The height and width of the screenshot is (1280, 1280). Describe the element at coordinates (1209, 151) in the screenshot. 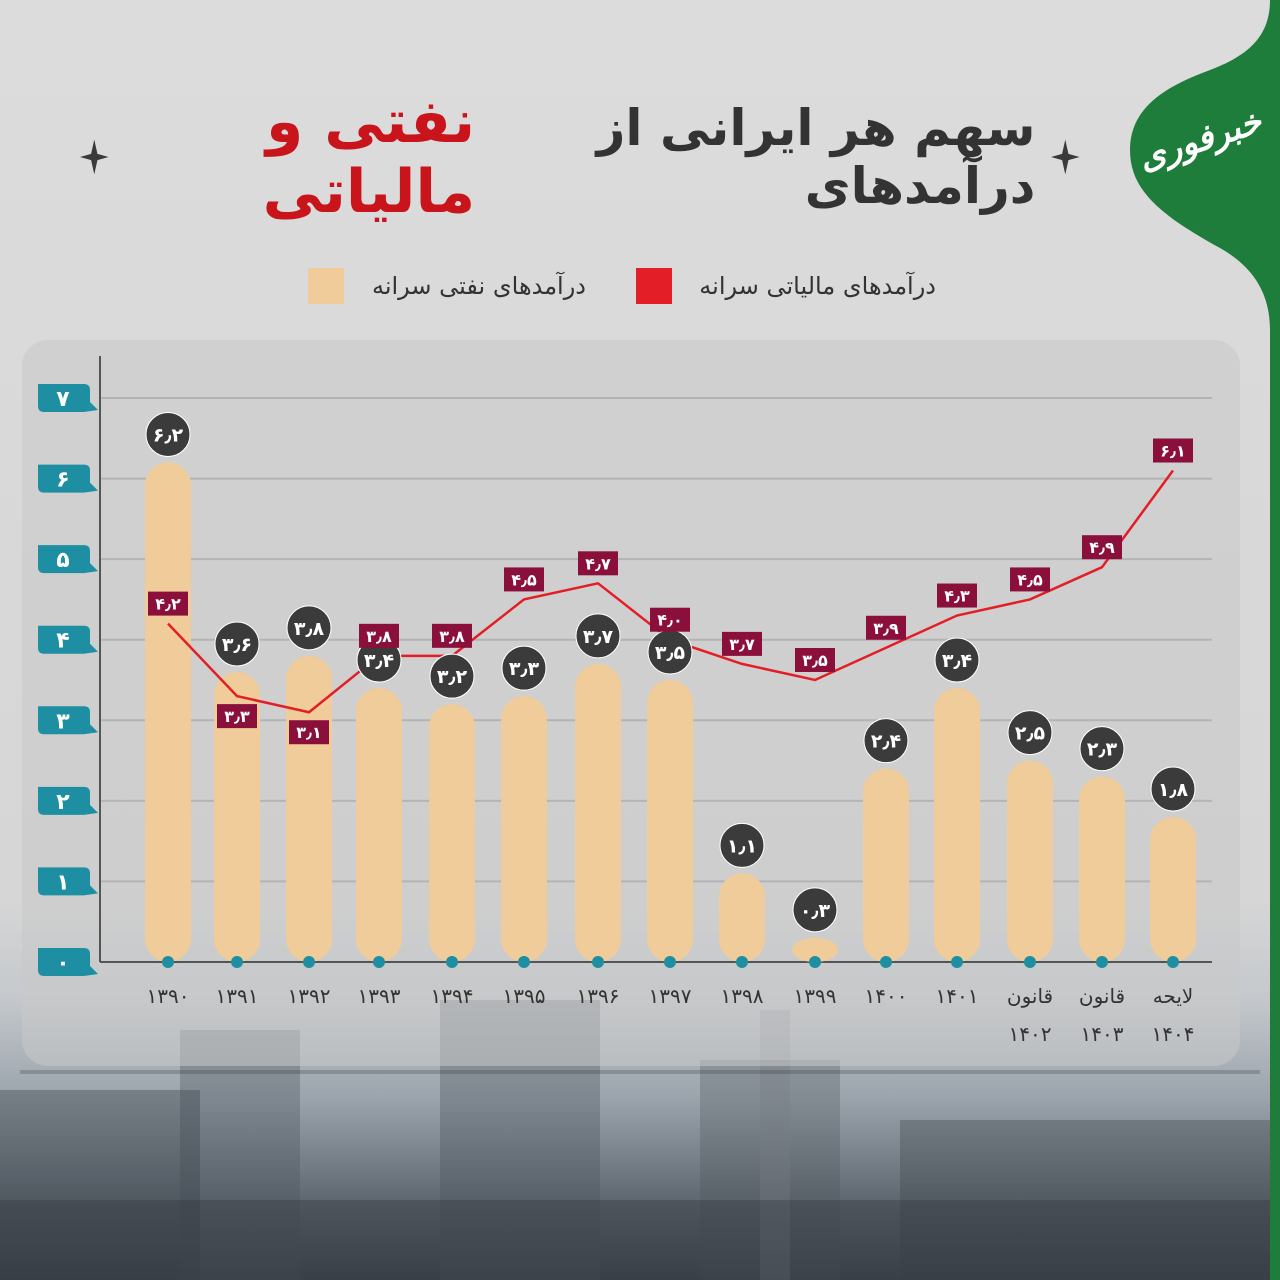

I see `logo-blob` at that location.